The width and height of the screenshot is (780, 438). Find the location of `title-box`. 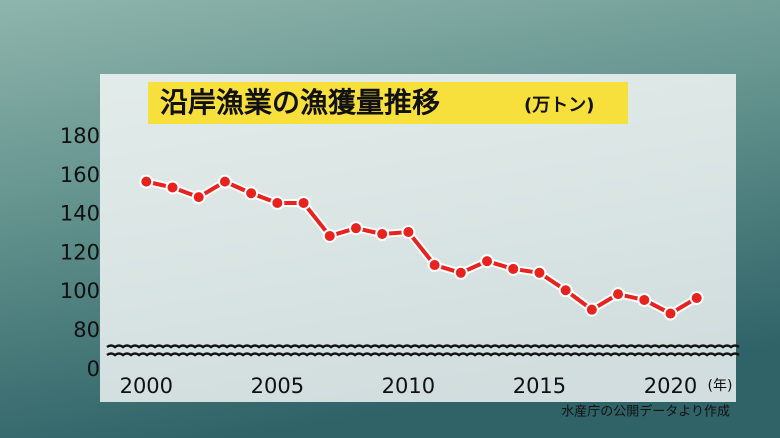

title-box is located at coordinates (388, 103).